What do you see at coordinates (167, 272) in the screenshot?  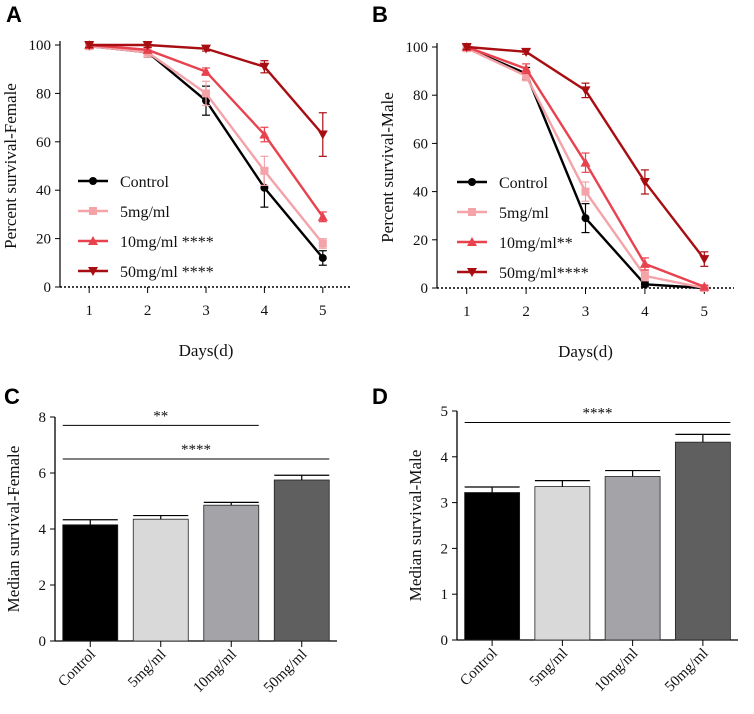 I see `legend-label: 50mg/ml ****` at bounding box center [167, 272].